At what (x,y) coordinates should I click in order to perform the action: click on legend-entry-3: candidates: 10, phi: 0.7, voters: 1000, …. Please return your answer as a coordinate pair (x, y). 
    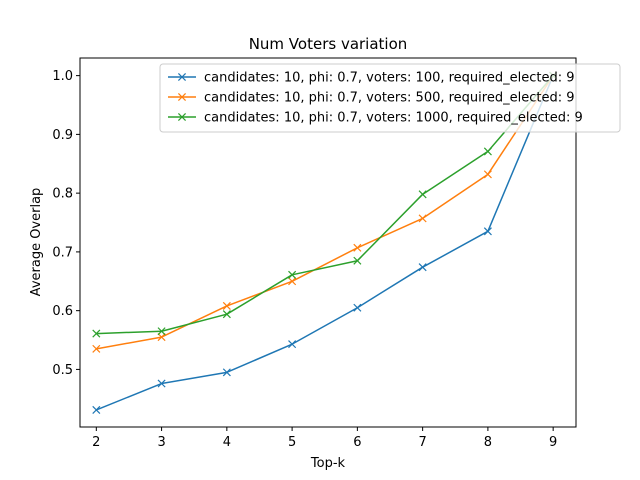
    Looking at the image, I should click on (375, 118).